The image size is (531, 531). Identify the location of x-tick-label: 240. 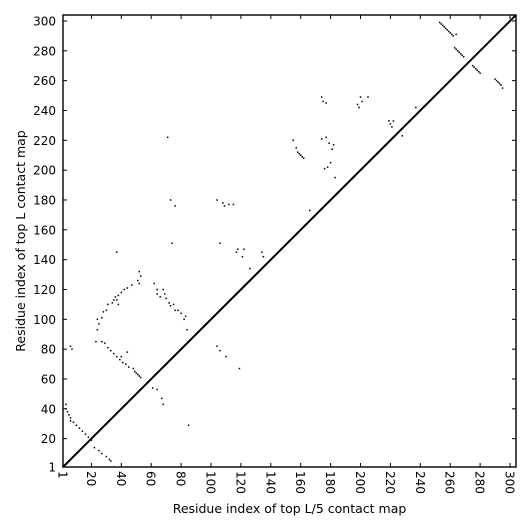
(420, 482).